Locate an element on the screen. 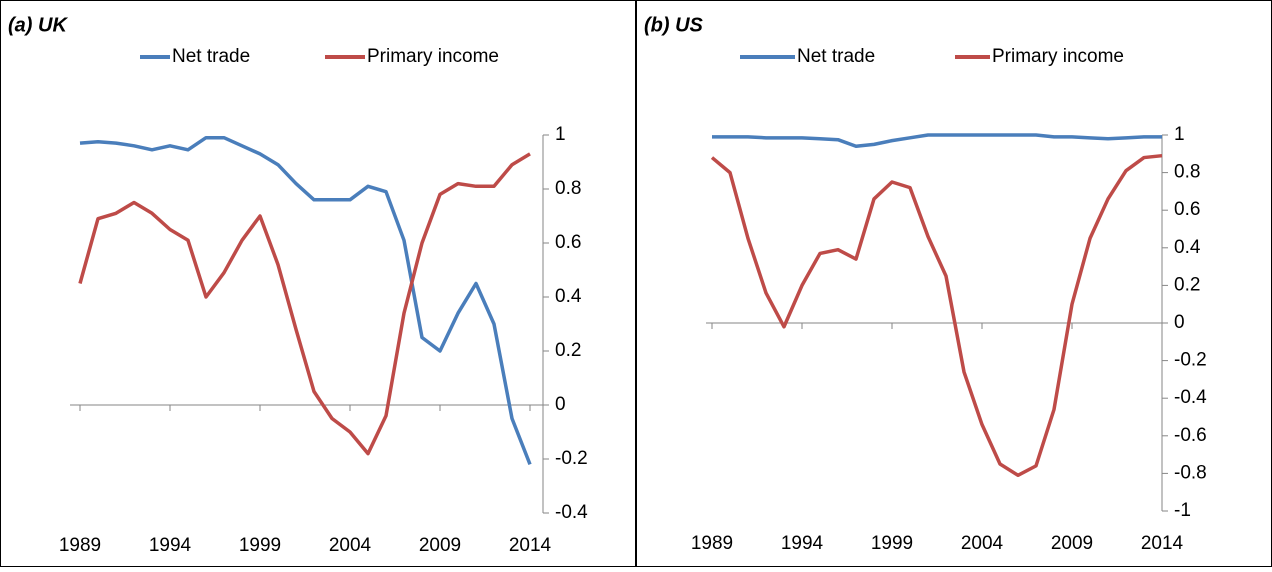  chart-title: (b) US is located at coordinates (674, 25).